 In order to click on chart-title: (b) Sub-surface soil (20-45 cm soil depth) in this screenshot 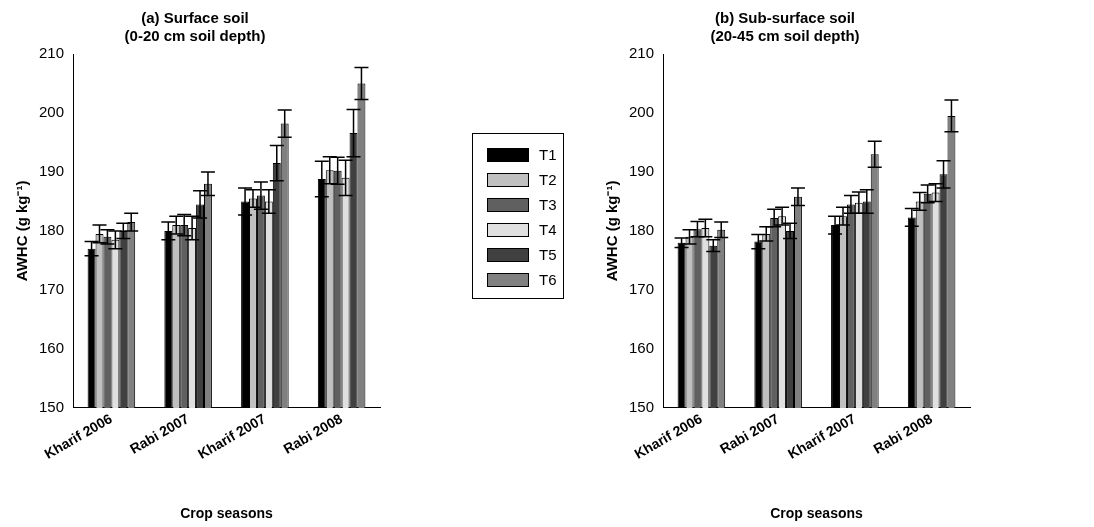, I will do `click(785, 27)`.